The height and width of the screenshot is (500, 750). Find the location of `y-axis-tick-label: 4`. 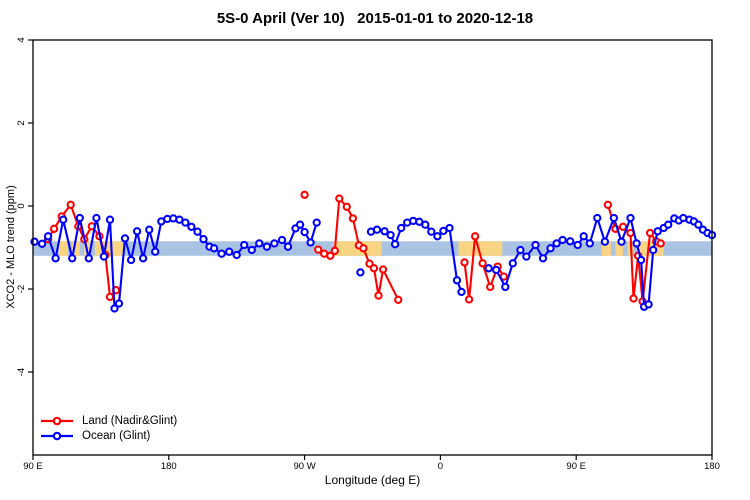

y-axis-tick-label: 4 is located at coordinates (21, 39).